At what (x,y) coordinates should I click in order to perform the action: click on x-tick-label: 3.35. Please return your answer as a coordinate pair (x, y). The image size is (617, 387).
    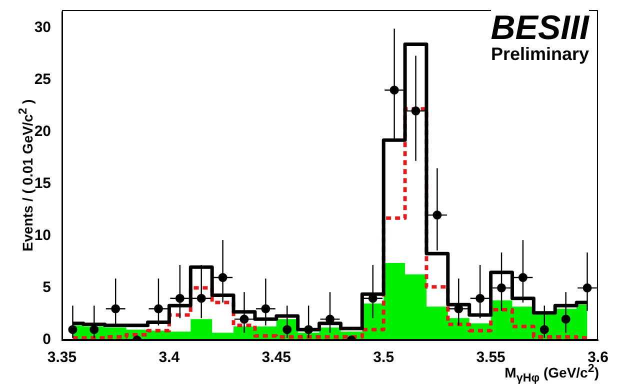
    Looking at the image, I should click on (62, 357).